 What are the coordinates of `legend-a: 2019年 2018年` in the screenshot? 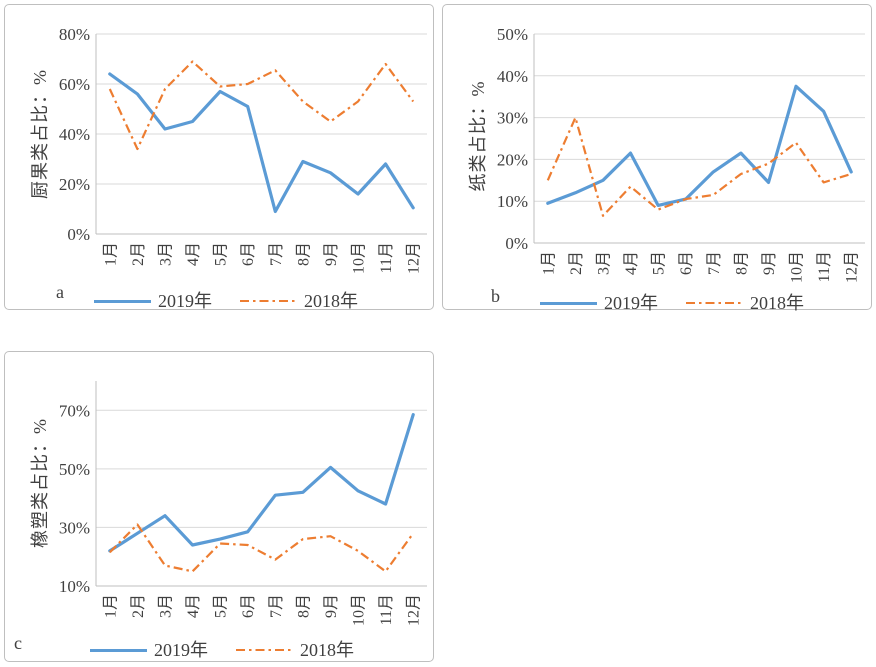 It's located at (226, 301).